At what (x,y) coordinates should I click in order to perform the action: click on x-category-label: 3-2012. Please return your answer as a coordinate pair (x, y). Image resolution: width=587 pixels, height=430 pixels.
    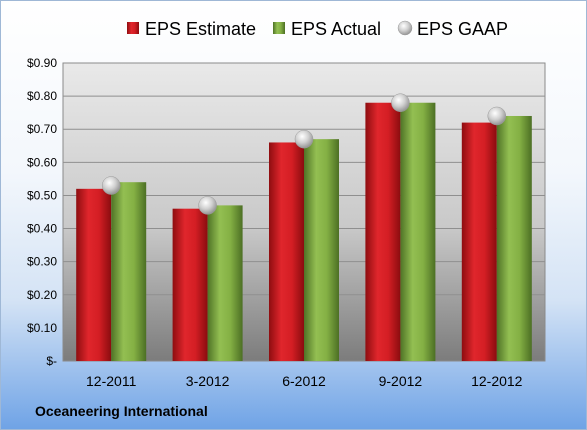
    Looking at the image, I should click on (208, 381).